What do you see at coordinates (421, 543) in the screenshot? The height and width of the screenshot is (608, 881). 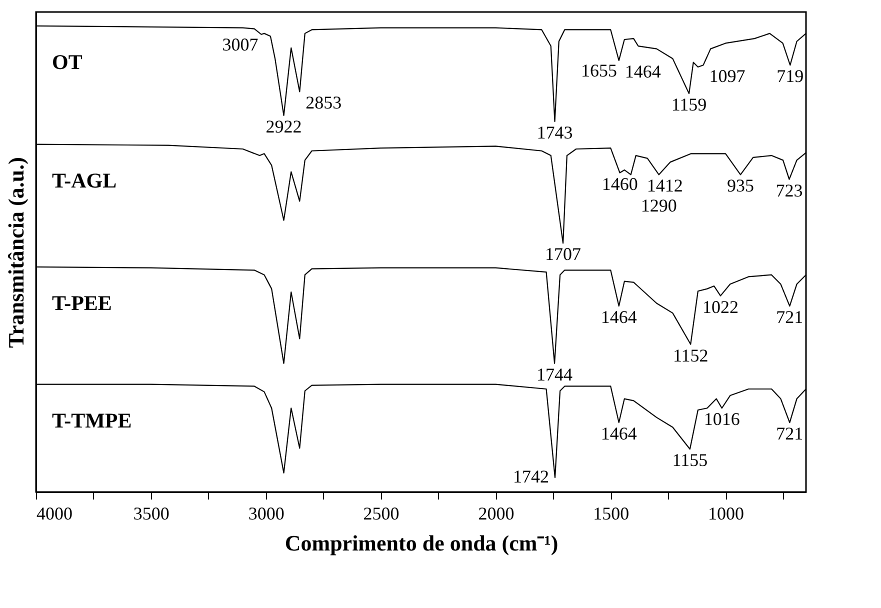 I see `x-axis-title: Comprimento de onda (cm⁻¹)` at bounding box center [421, 543].